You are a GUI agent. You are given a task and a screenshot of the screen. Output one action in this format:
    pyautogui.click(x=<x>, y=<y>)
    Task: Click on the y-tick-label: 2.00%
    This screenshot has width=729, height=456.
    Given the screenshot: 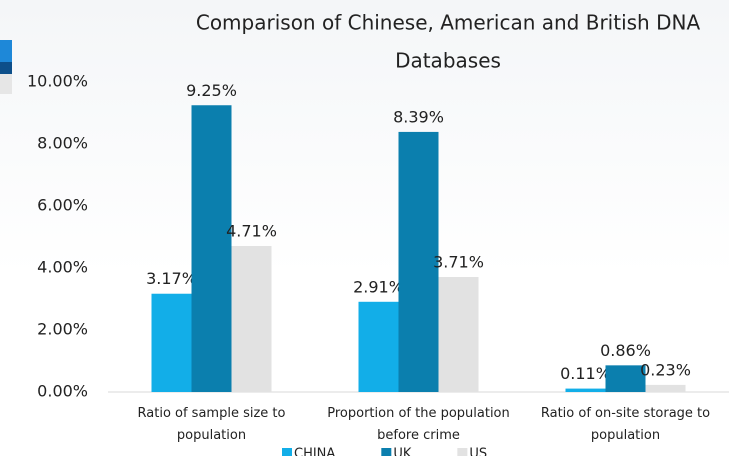 What is the action you would take?
    pyautogui.click(x=62, y=329)
    